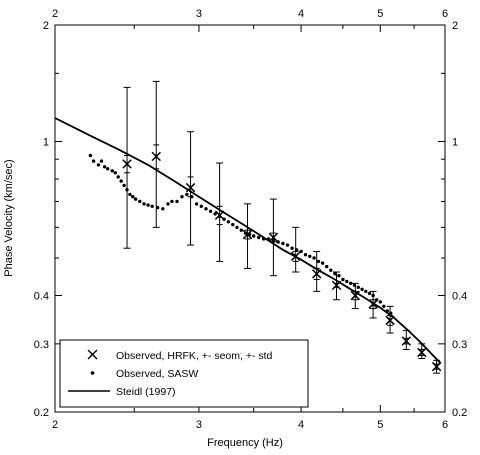 This screenshot has width=480, height=455. What do you see at coordinates (459, 413) in the screenshot?
I see `y-tick-label-right: 0.2` at bounding box center [459, 413].